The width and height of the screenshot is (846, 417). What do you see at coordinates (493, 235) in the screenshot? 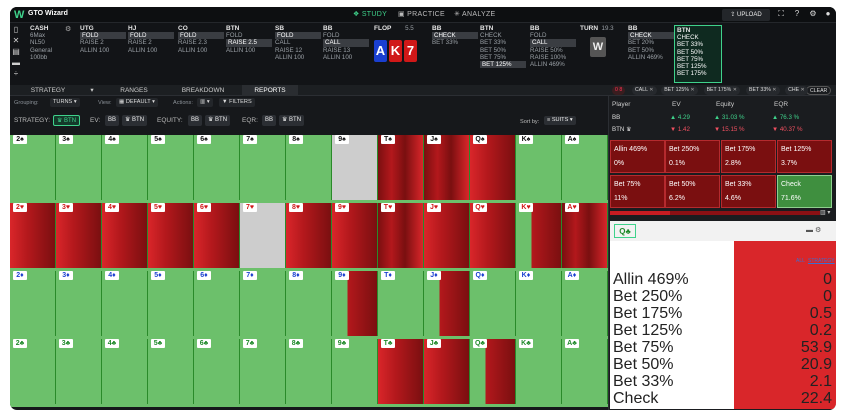
I see `card-cell: Q♥` at bounding box center [493, 235].